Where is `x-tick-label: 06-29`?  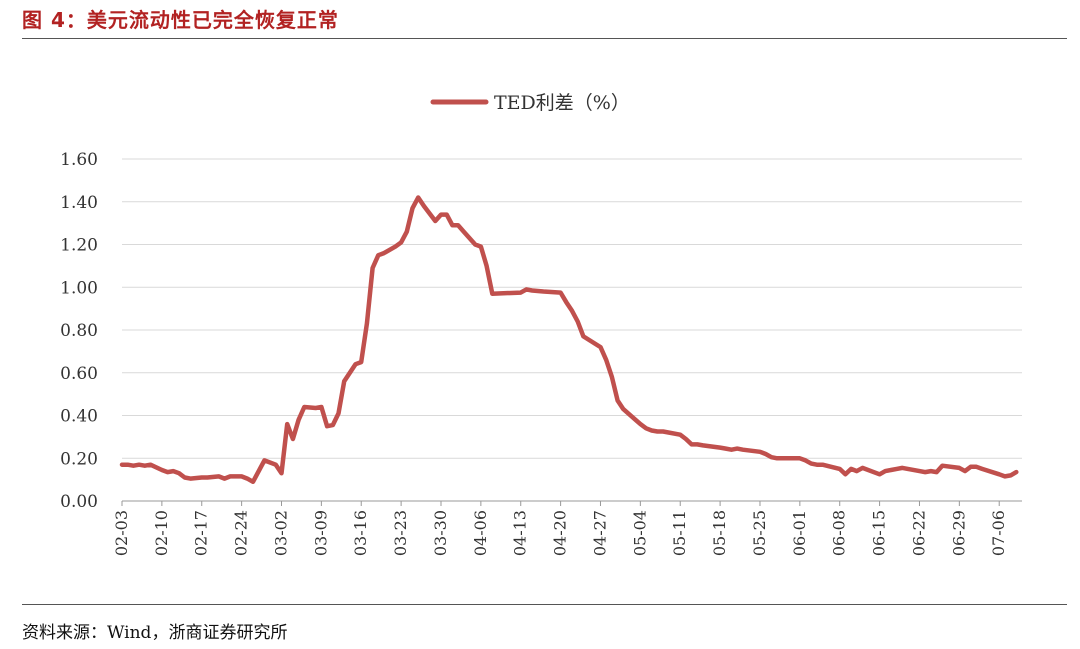 x-tick-label: 06-29 is located at coordinates (958, 533).